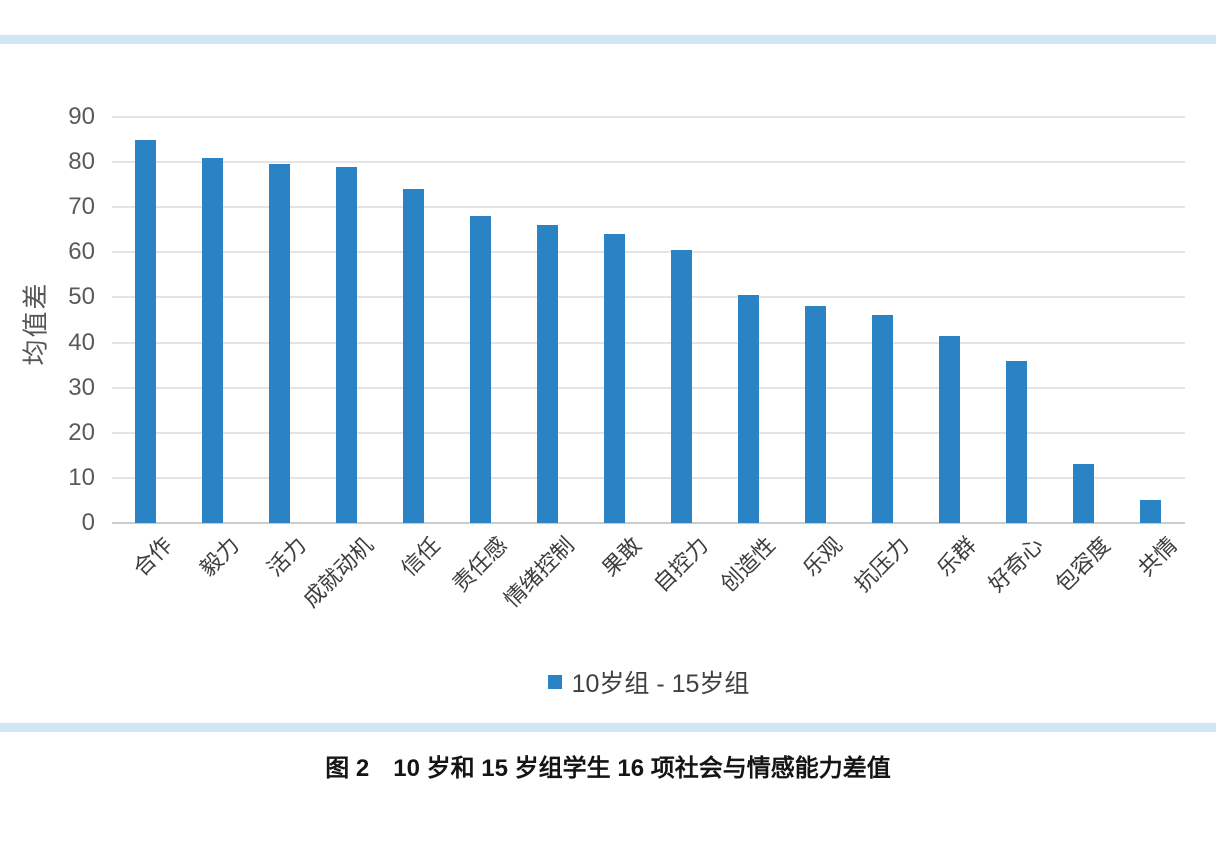  Describe the element at coordinates (881, 564) in the screenshot. I see `x-tick-label: 抗压力` at that location.